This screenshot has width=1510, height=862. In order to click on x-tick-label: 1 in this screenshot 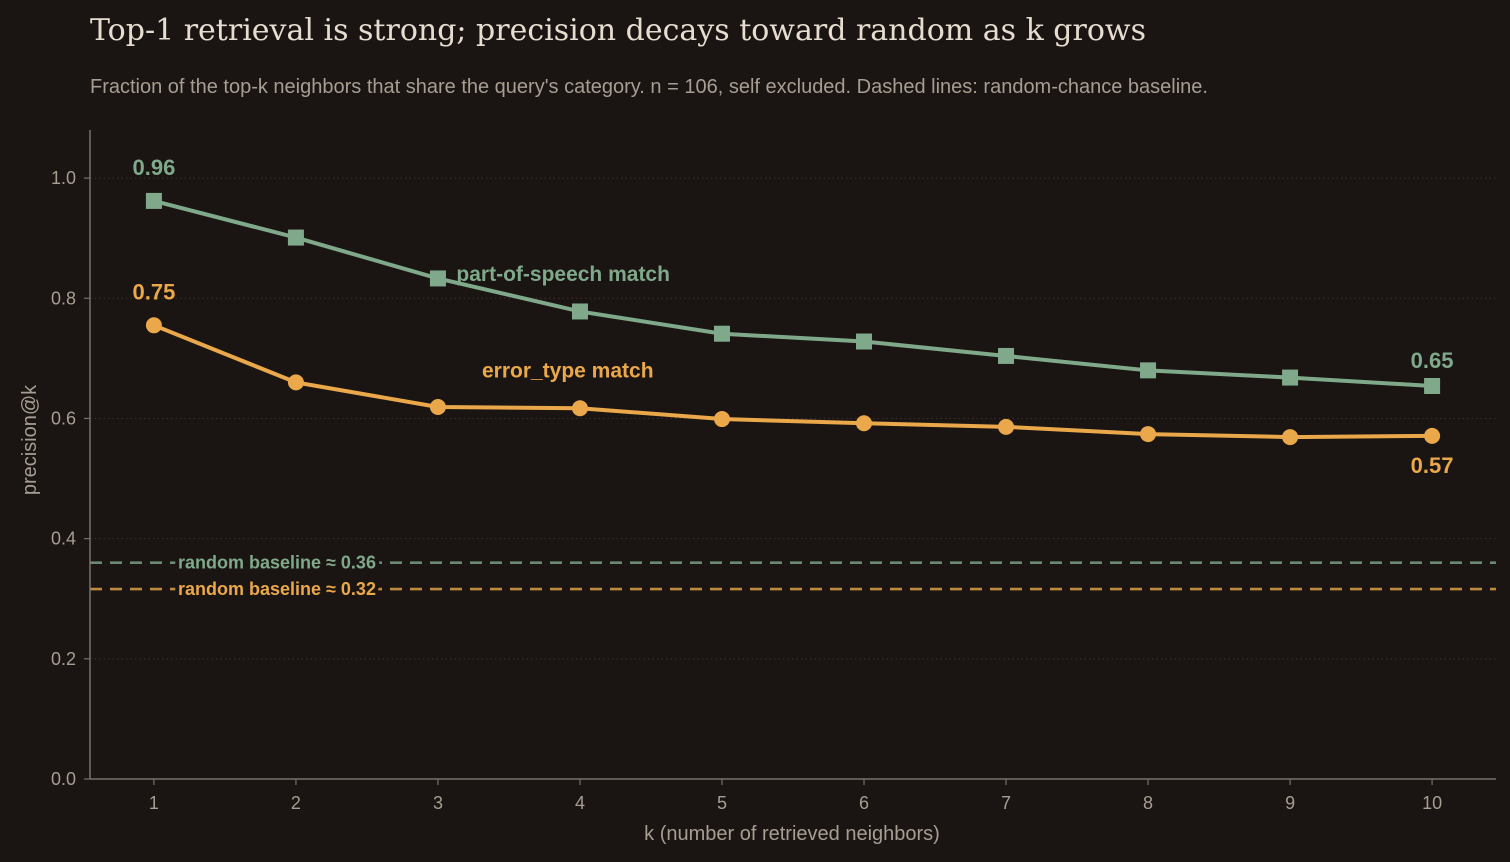, I will do `click(154, 803)`.